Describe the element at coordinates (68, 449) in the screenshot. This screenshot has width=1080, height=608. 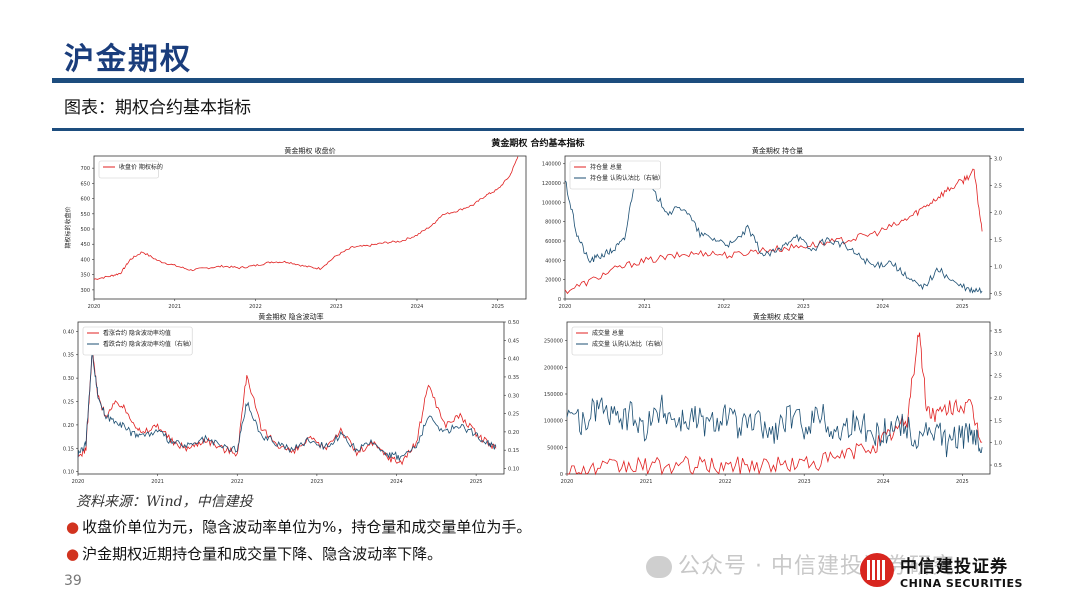
I see `y-tick-label: 0.15` at that location.